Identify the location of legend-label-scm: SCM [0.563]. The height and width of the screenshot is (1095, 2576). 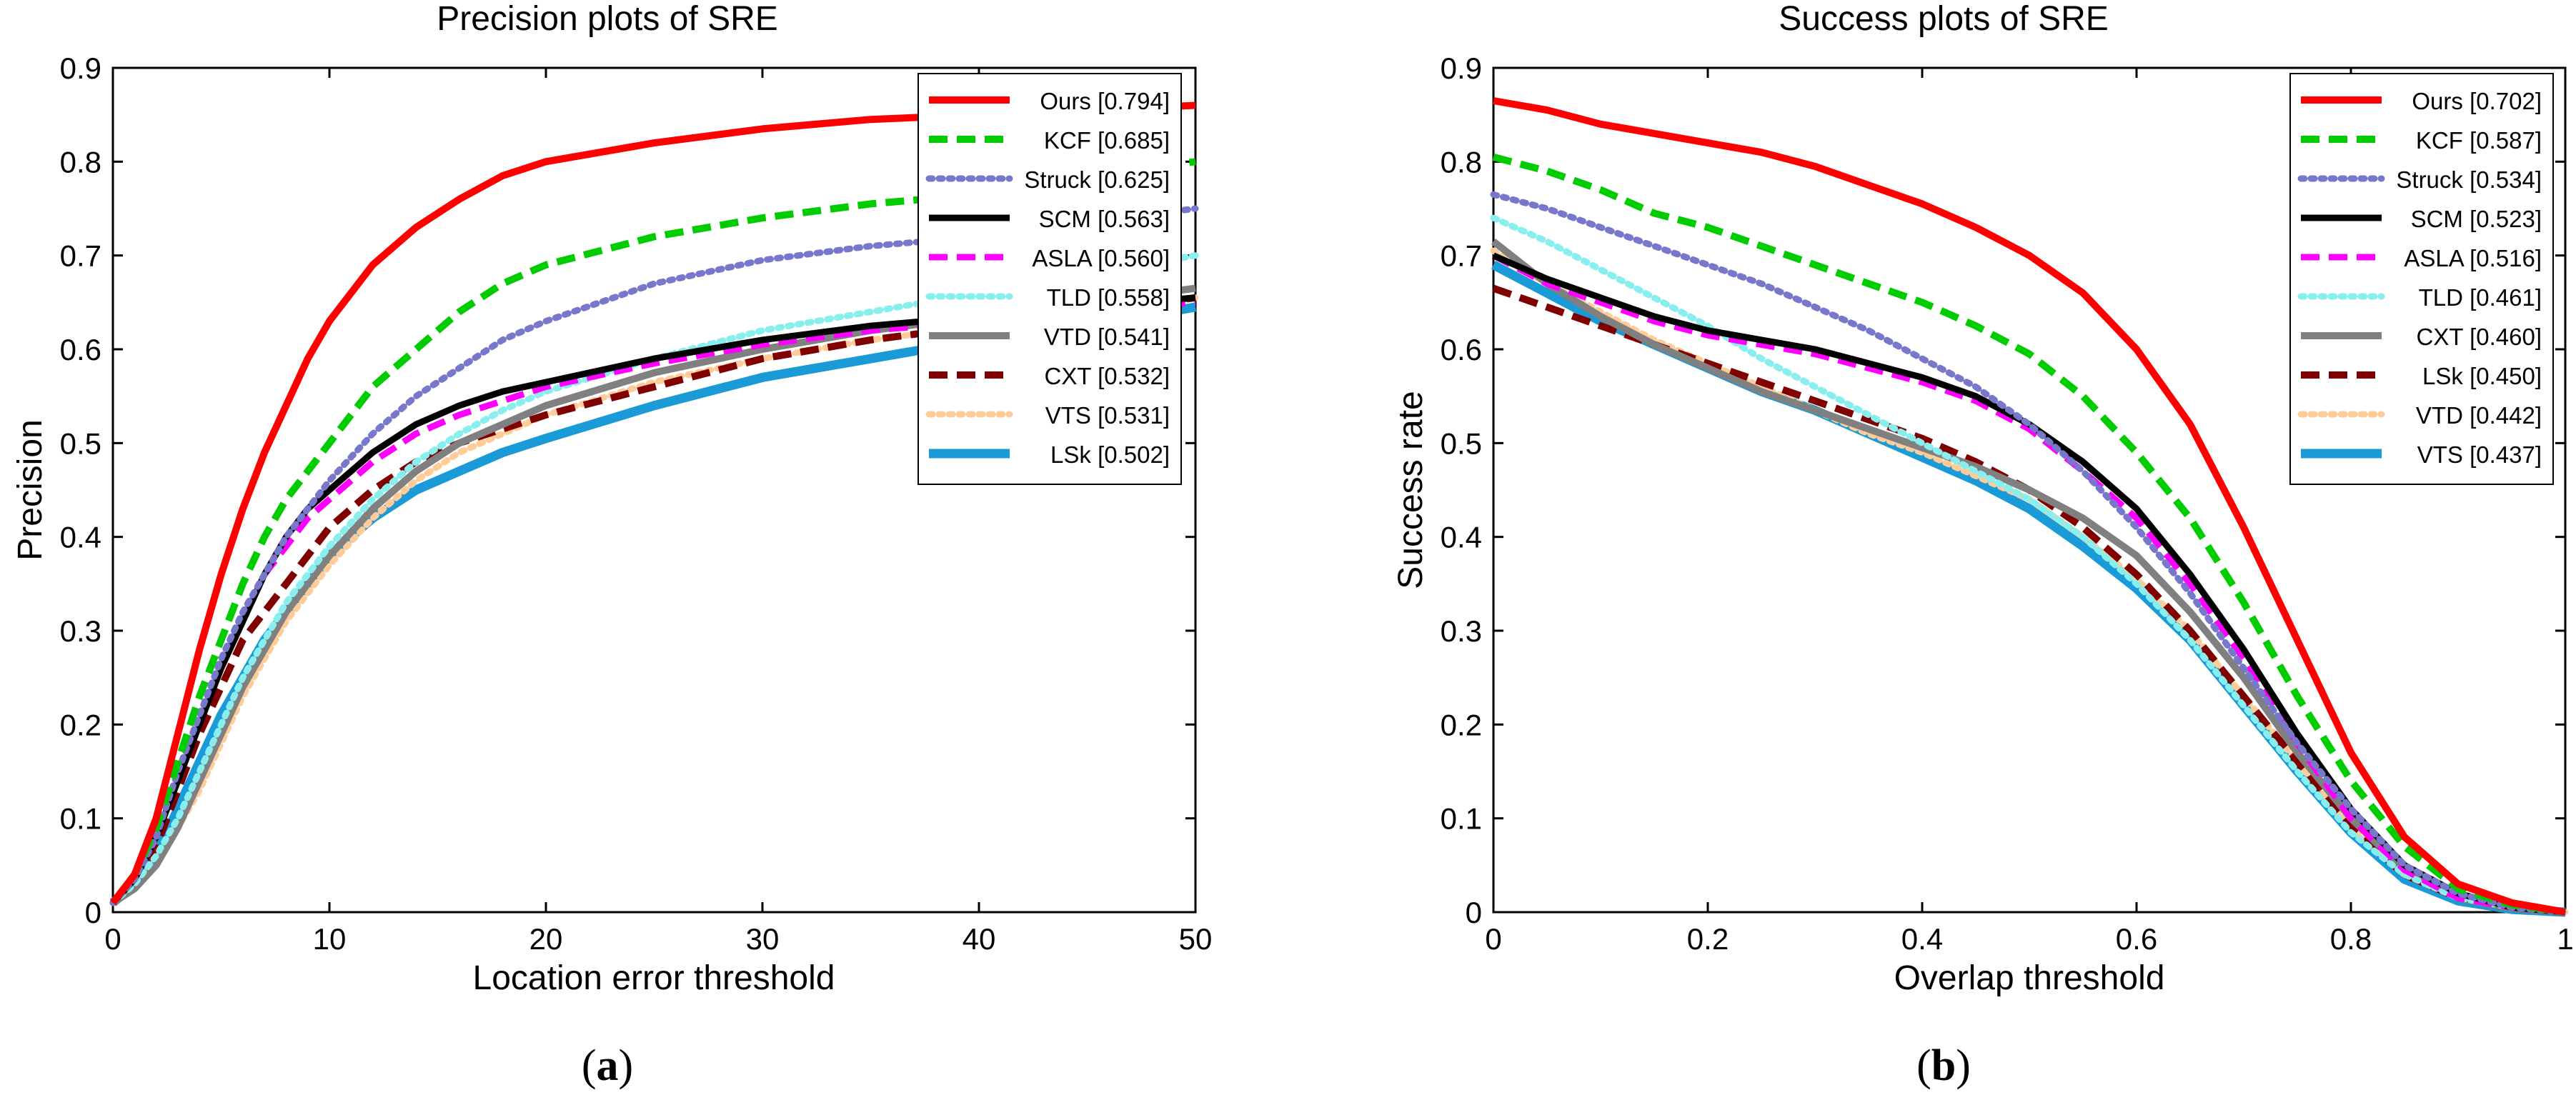
(1104, 219).